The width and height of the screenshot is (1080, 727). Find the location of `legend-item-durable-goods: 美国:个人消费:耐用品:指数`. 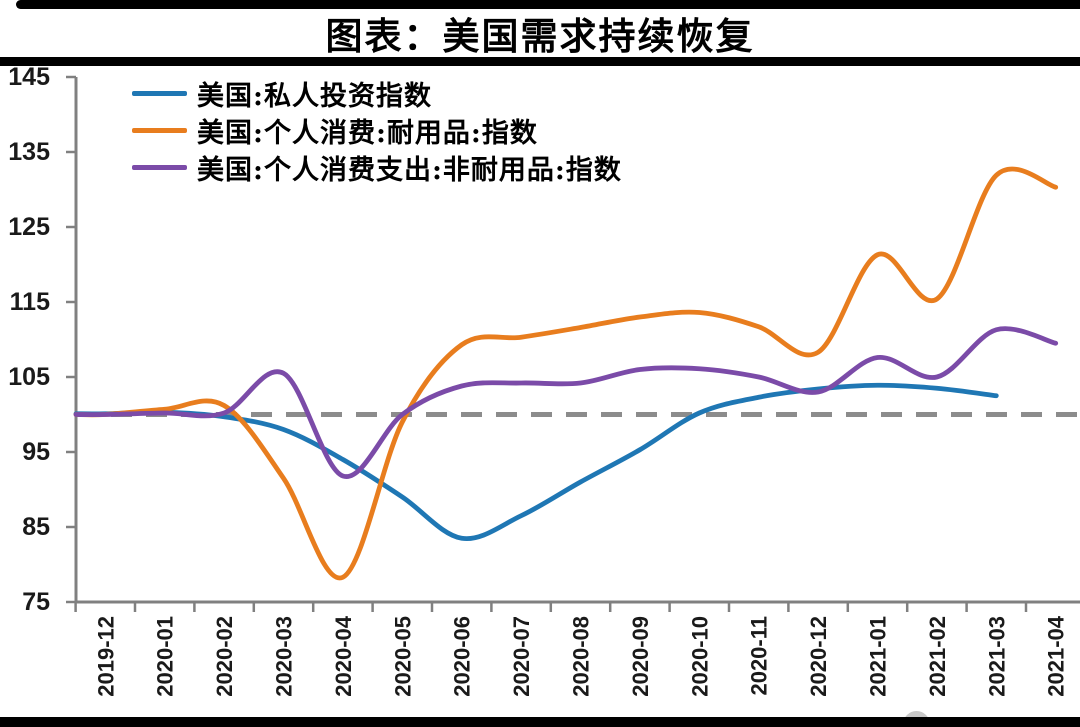

legend-item-durable-goods: 美国:个人消费:耐用品:指数 is located at coordinates (377, 132).